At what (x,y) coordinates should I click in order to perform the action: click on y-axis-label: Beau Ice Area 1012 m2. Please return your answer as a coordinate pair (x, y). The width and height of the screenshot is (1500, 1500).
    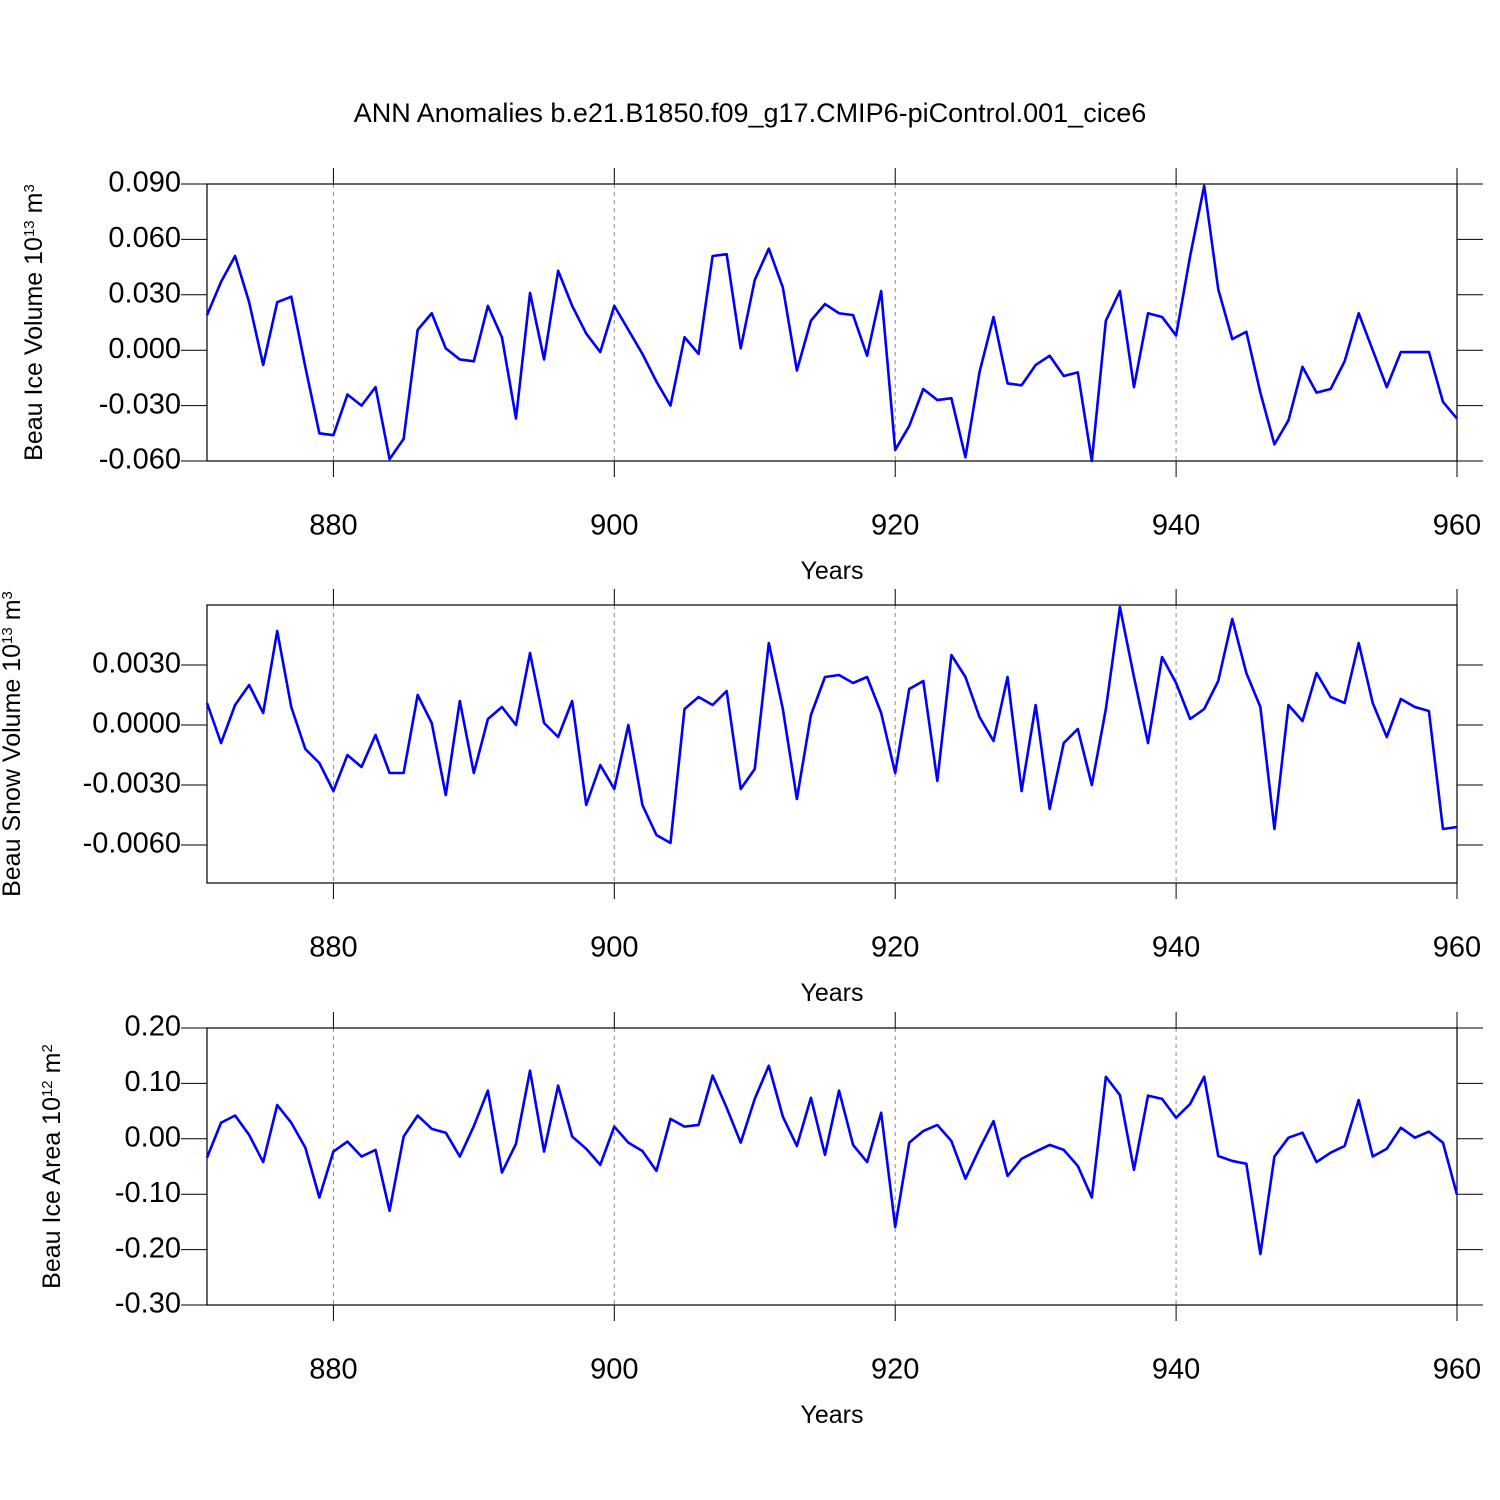
    Looking at the image, I should click on (52, 1166).